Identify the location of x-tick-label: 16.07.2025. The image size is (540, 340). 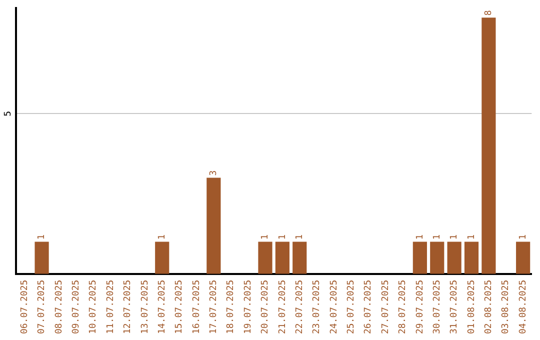
(197, 307).